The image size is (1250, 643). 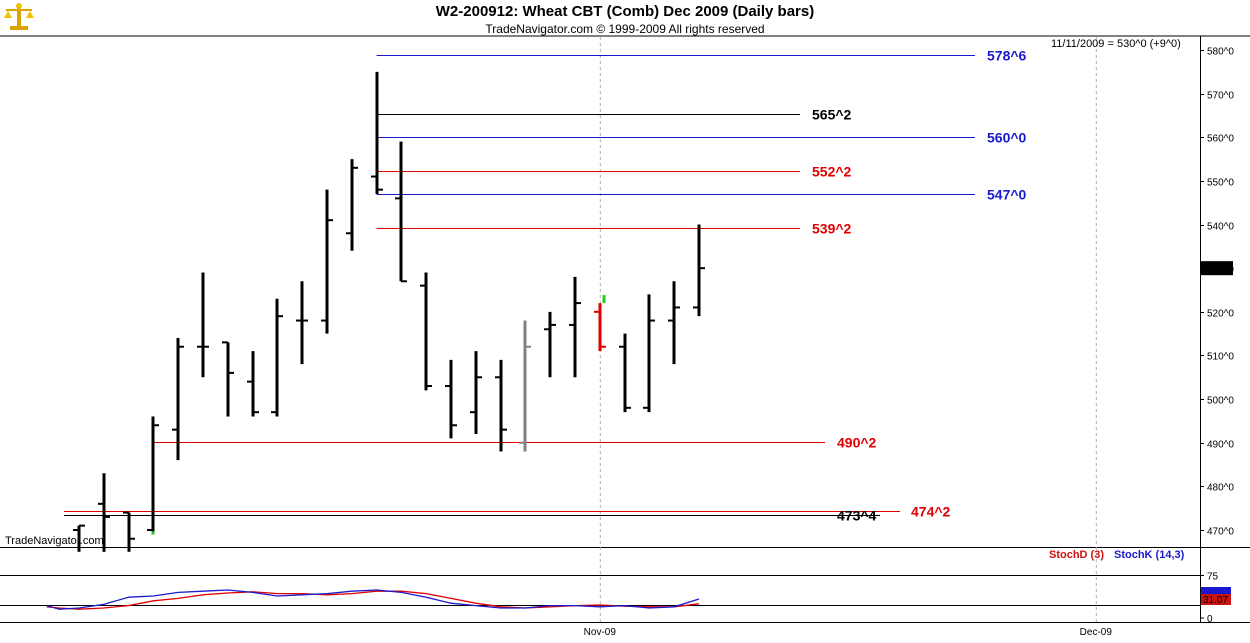 I want to click on stoch-d-last-box, so click(x=1216, y=599).